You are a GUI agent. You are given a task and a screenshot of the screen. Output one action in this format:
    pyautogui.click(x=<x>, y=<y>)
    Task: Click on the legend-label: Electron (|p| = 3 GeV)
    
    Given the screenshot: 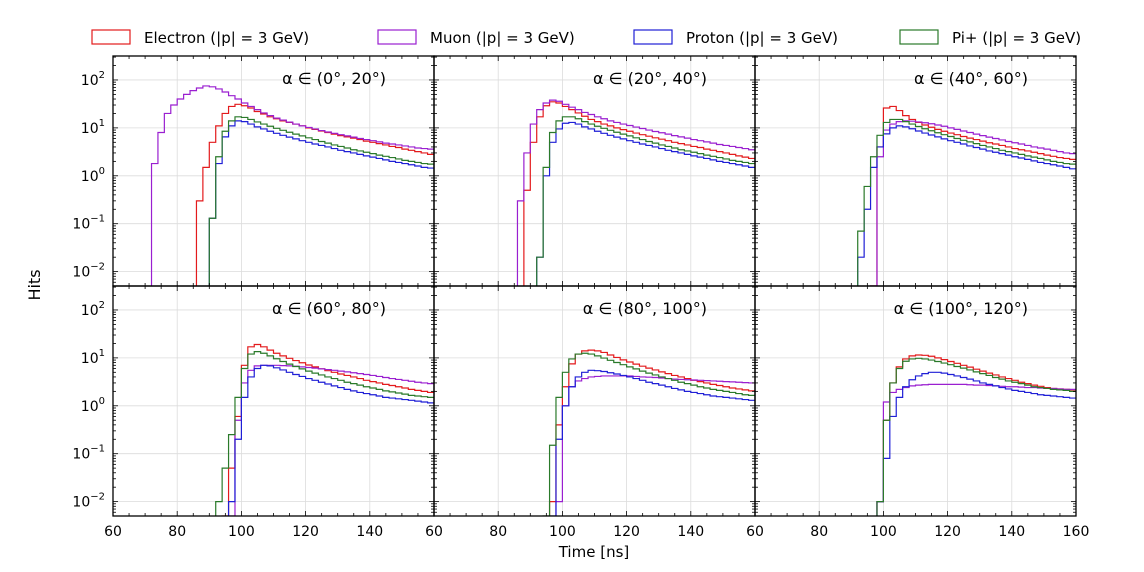 What is the action you would take?
    pyautogui.click(x=226, y=38)
    